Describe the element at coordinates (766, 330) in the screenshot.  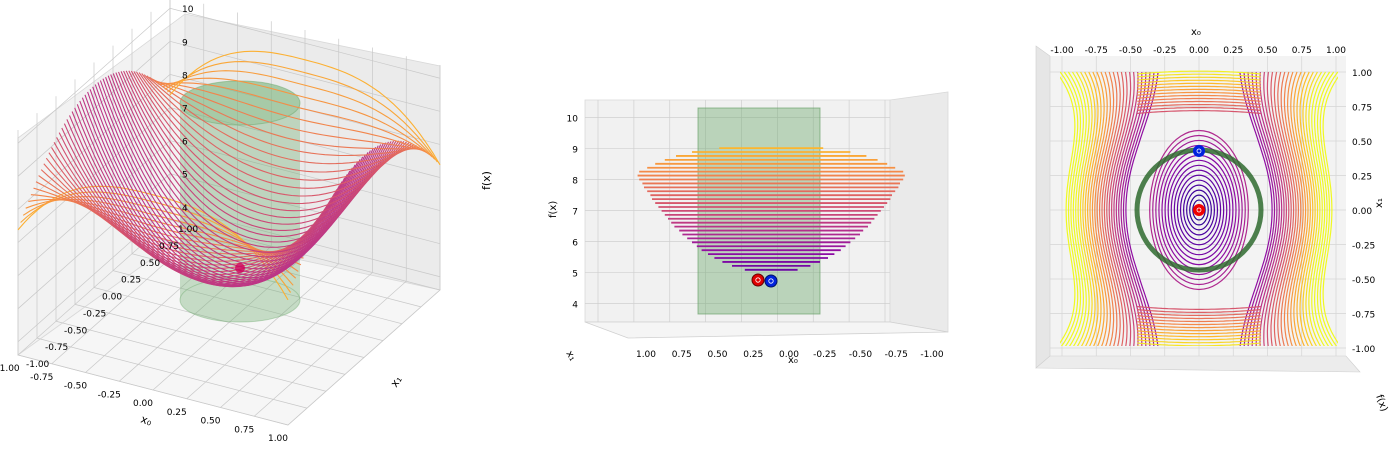
I see `floor-pane` at that location.